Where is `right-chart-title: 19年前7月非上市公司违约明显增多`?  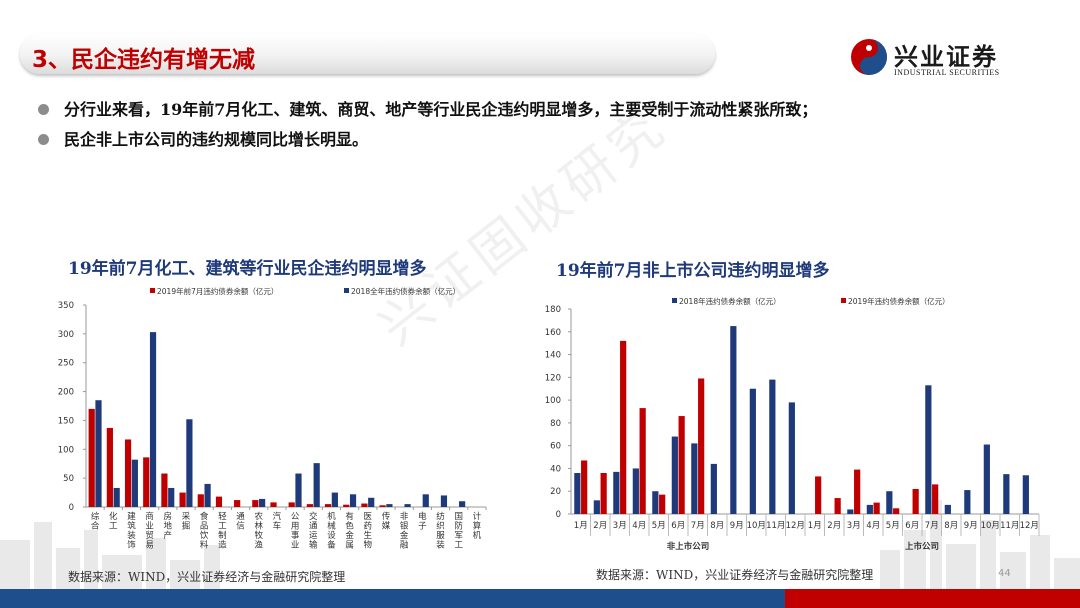 right-chart-title: 19年前7月非上市公司违约明显增多 is located at coordinates (693, 271).